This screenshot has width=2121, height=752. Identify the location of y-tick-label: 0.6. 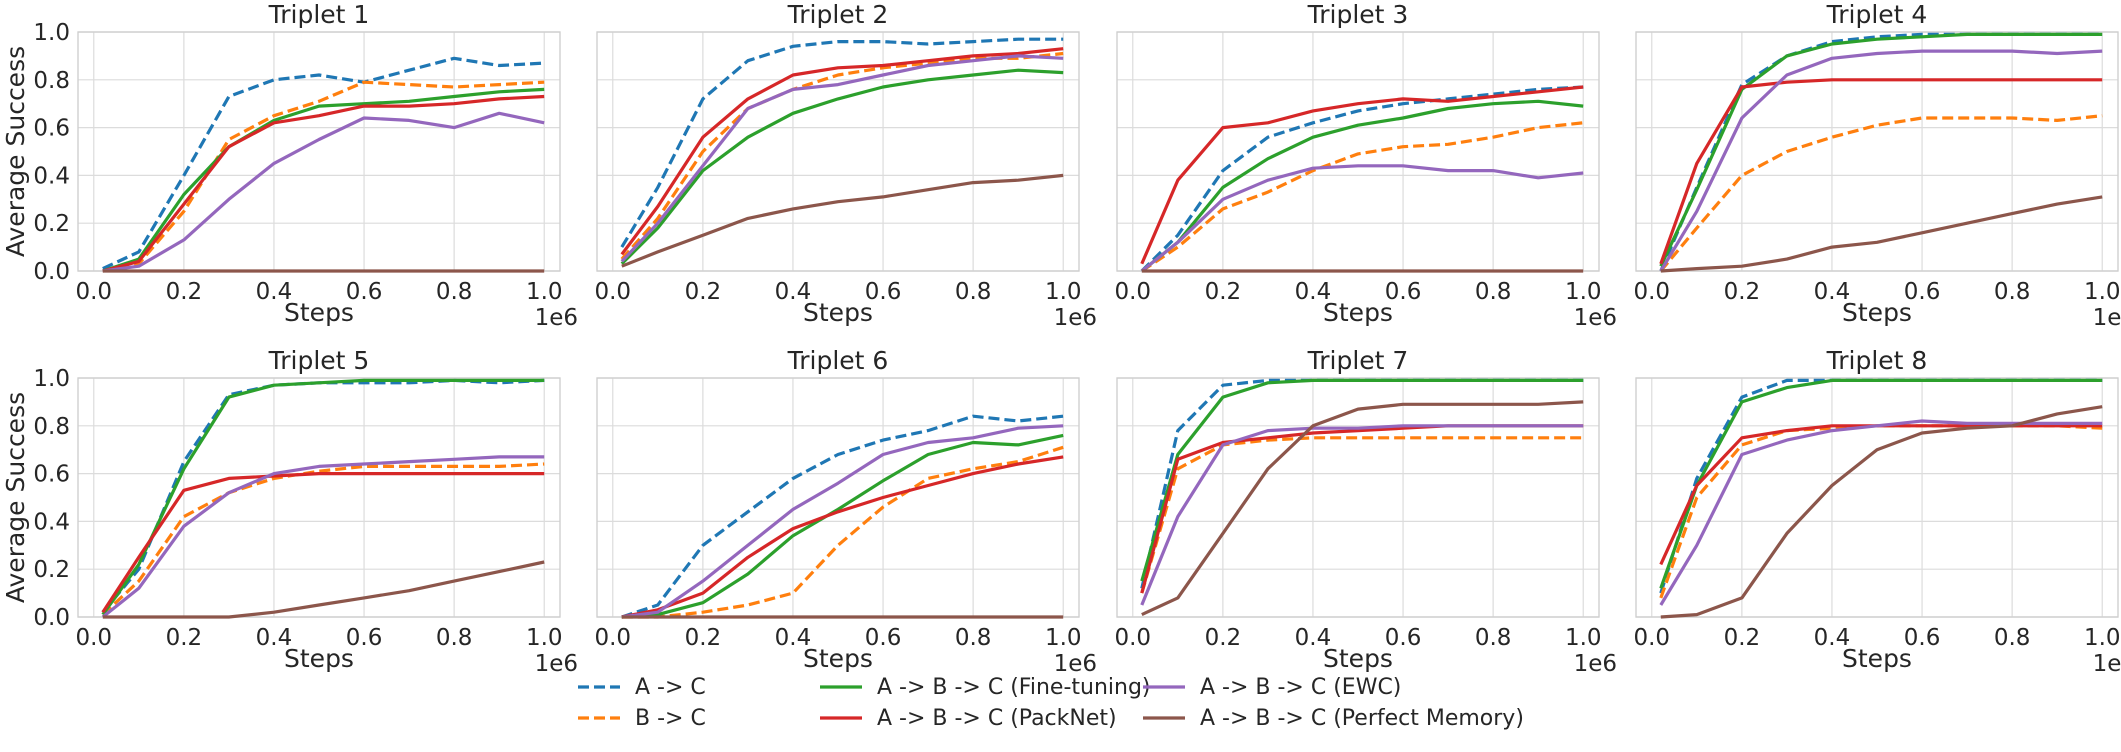
(51, 475).